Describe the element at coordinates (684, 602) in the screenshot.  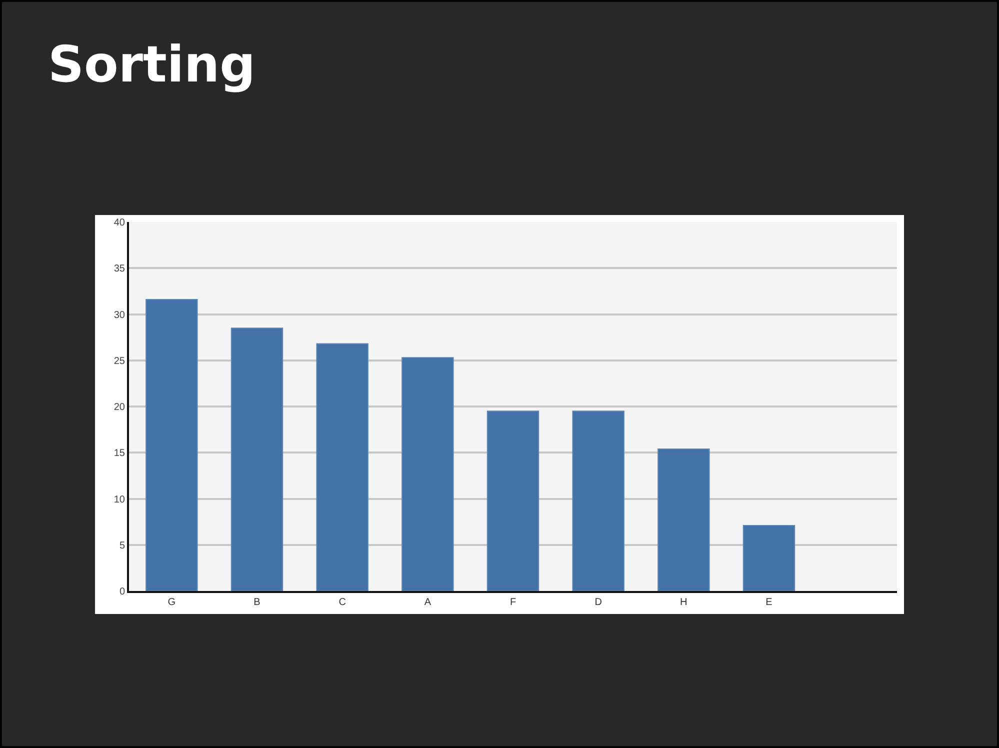
I see `x-tick-label: H` at that location.